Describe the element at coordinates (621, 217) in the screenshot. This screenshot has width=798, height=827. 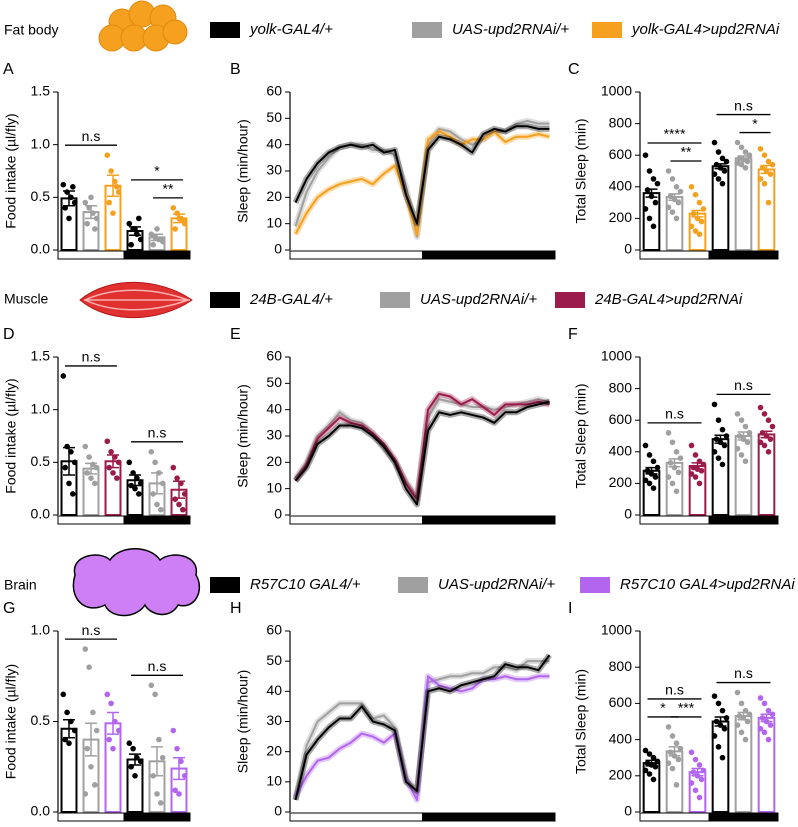
I see `y-tick-label: 200` at that location.